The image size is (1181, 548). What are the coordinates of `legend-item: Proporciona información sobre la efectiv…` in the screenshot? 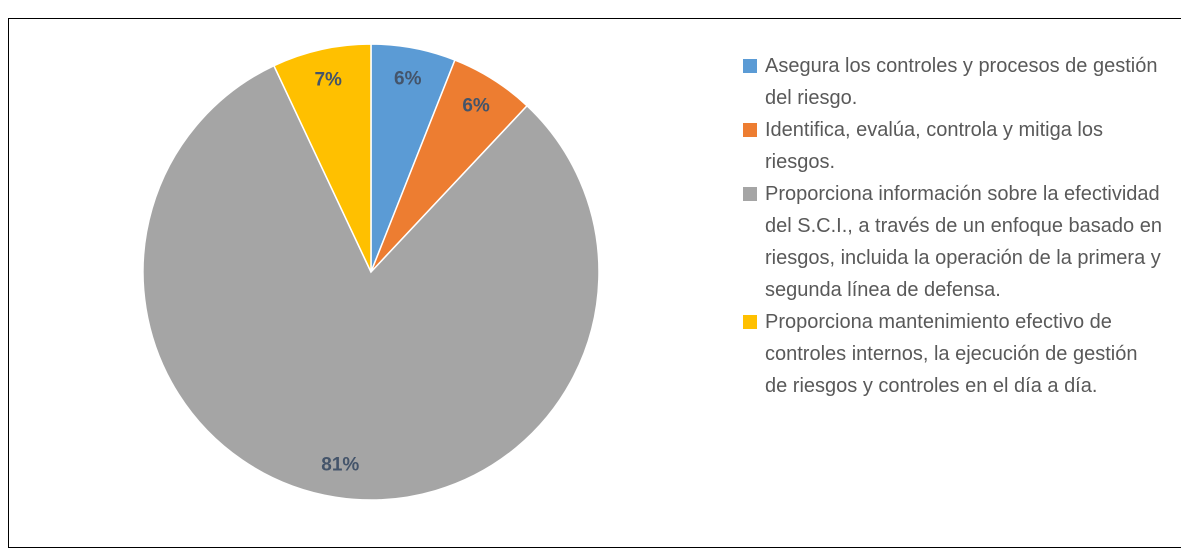 It's located at (953, 242).